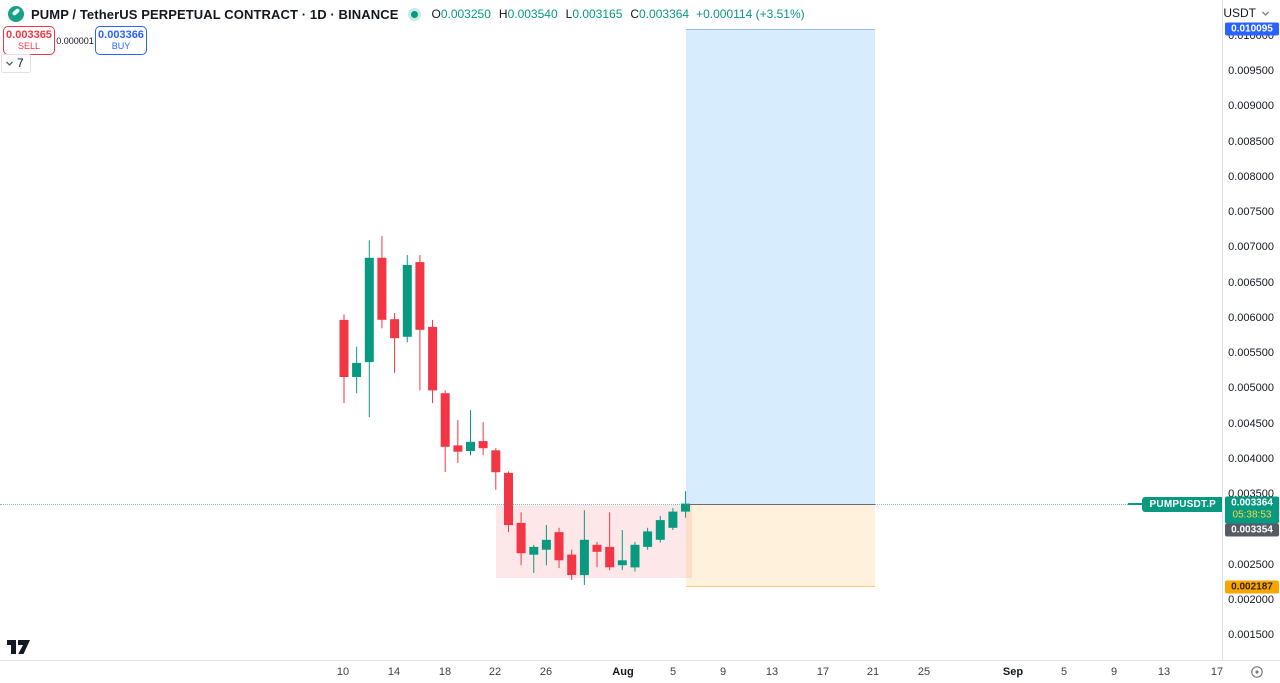 The width and height of the screenshot is (1280, 683). What do you see at coordinates (560, 14) in the screenshot?
I see `ohlc-values: O0.003250 H0.003540 L0.003165 C0.003364` at bounding box center [560, 14].